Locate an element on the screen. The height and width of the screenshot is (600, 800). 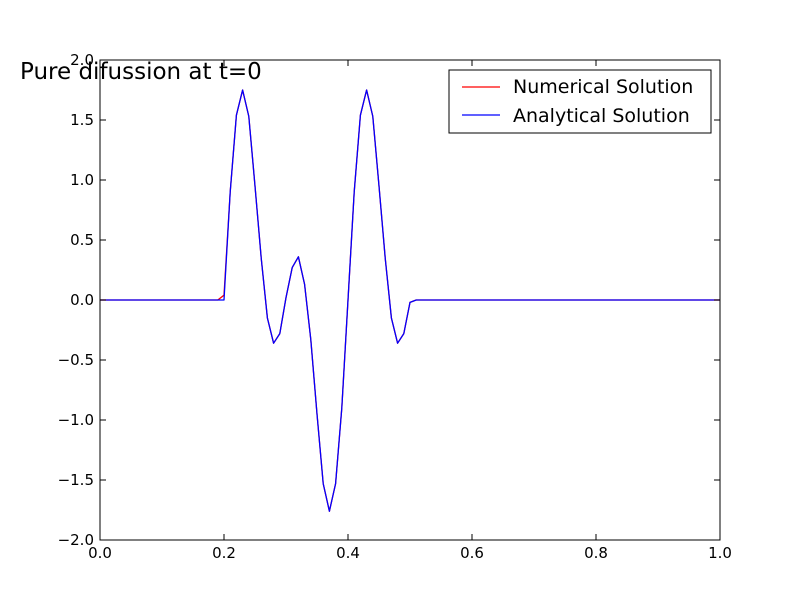
y-tick-label: 1.0 is located at coordinates (82, 180).